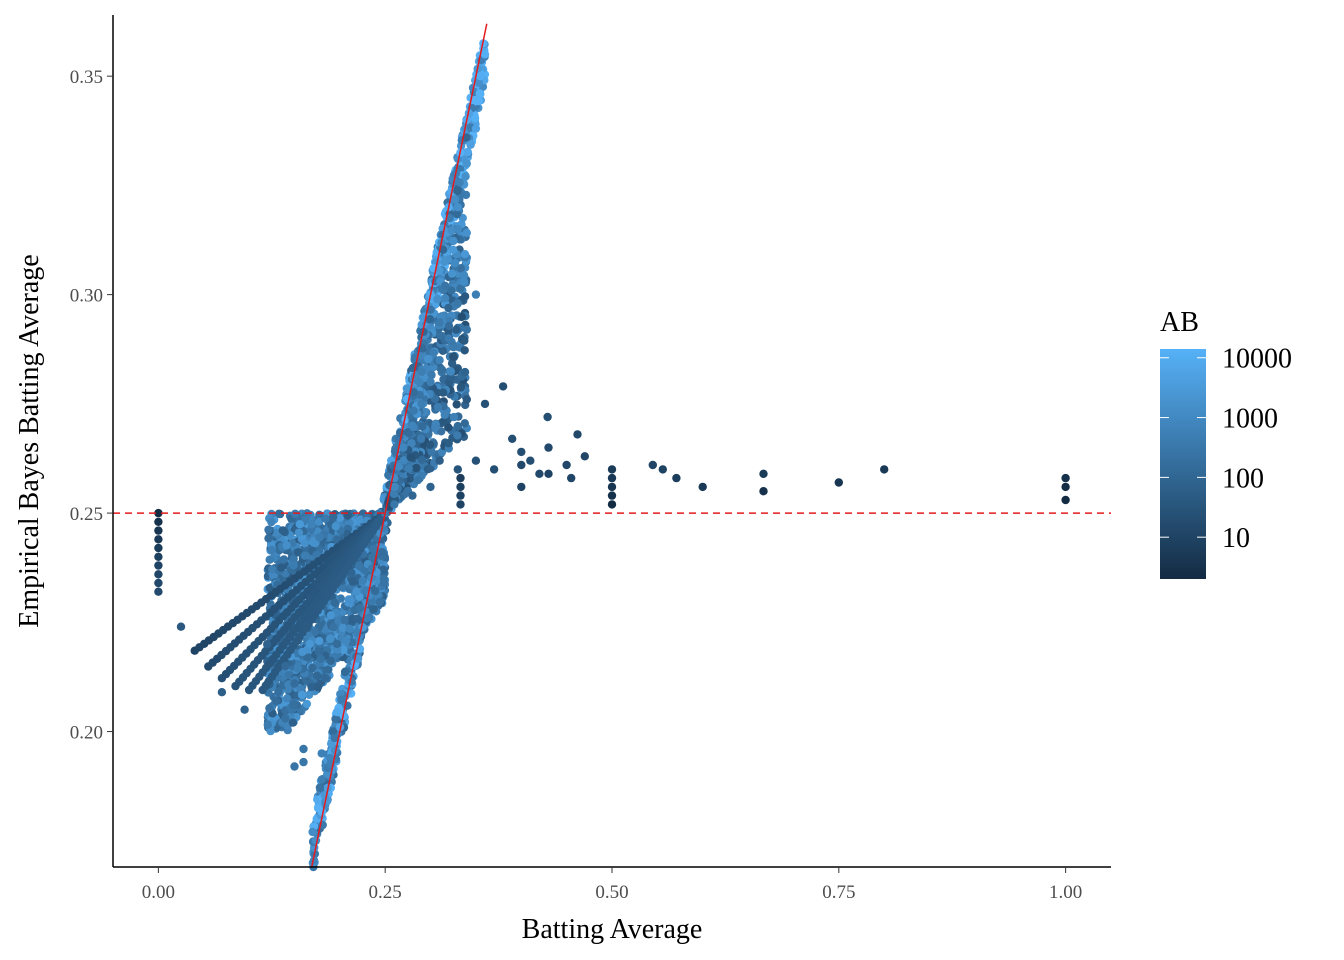 This screenshot has height=960, width=1344. I want to click on y-axis-title: Empirical Bayes Batting Average, so click(29, 440).